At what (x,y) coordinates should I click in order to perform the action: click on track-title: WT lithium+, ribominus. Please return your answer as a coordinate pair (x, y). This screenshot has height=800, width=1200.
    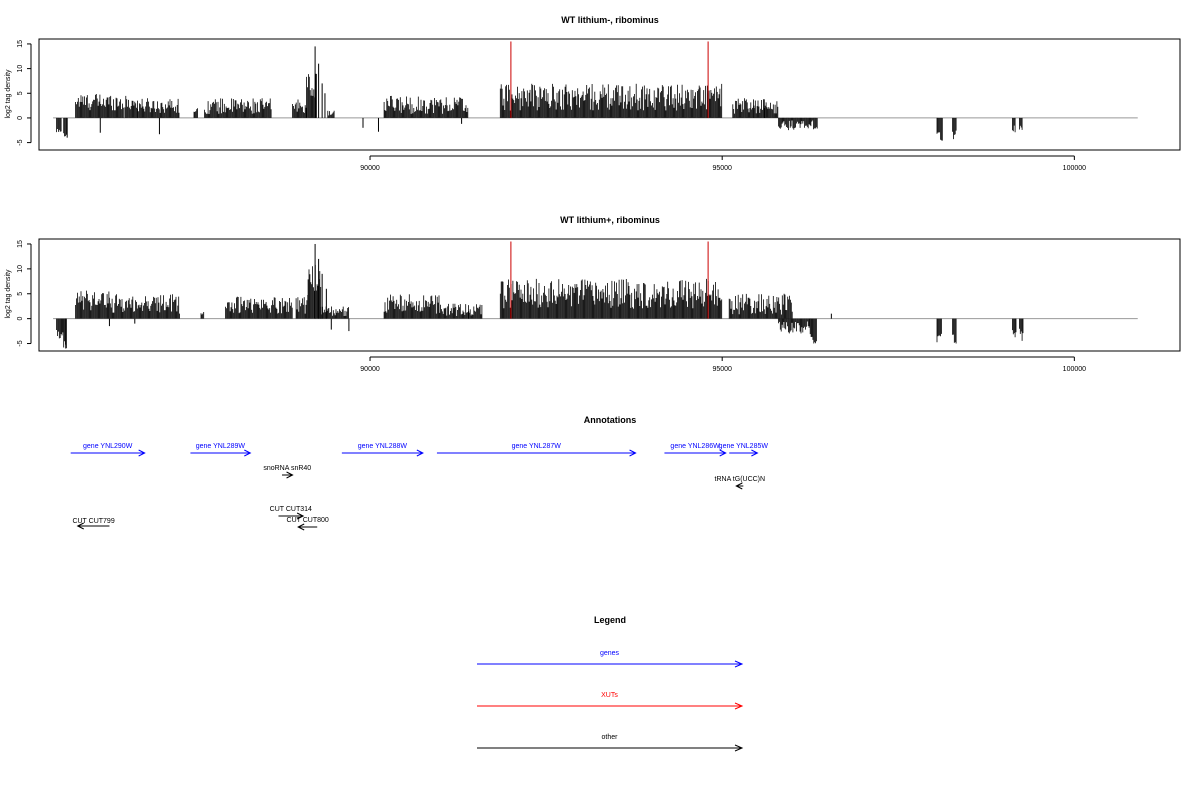
    Looking at the image, I should click on (610, 220).